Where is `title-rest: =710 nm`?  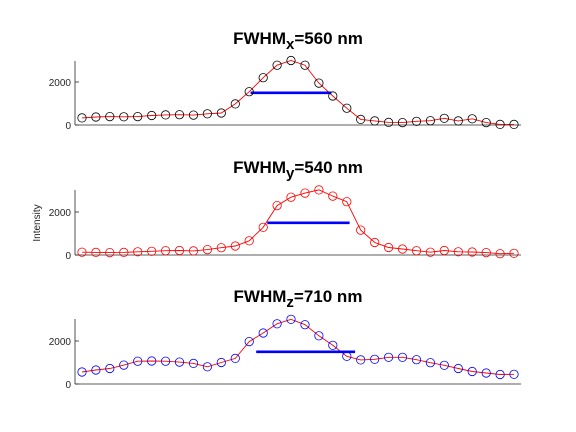
title-rest: =710 nm is located at coordinates (328, 296).